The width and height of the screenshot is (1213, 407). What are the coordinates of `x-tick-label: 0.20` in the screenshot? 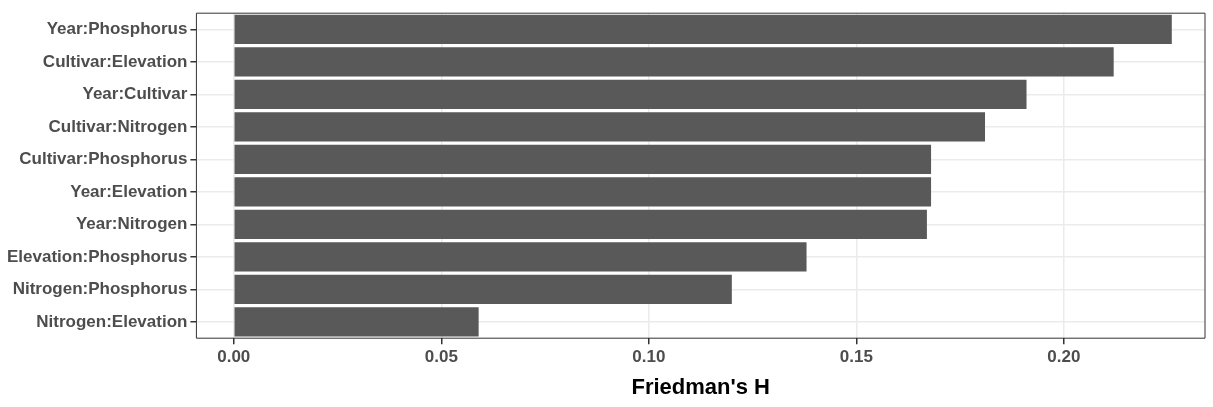 It's located at (1064, 357).